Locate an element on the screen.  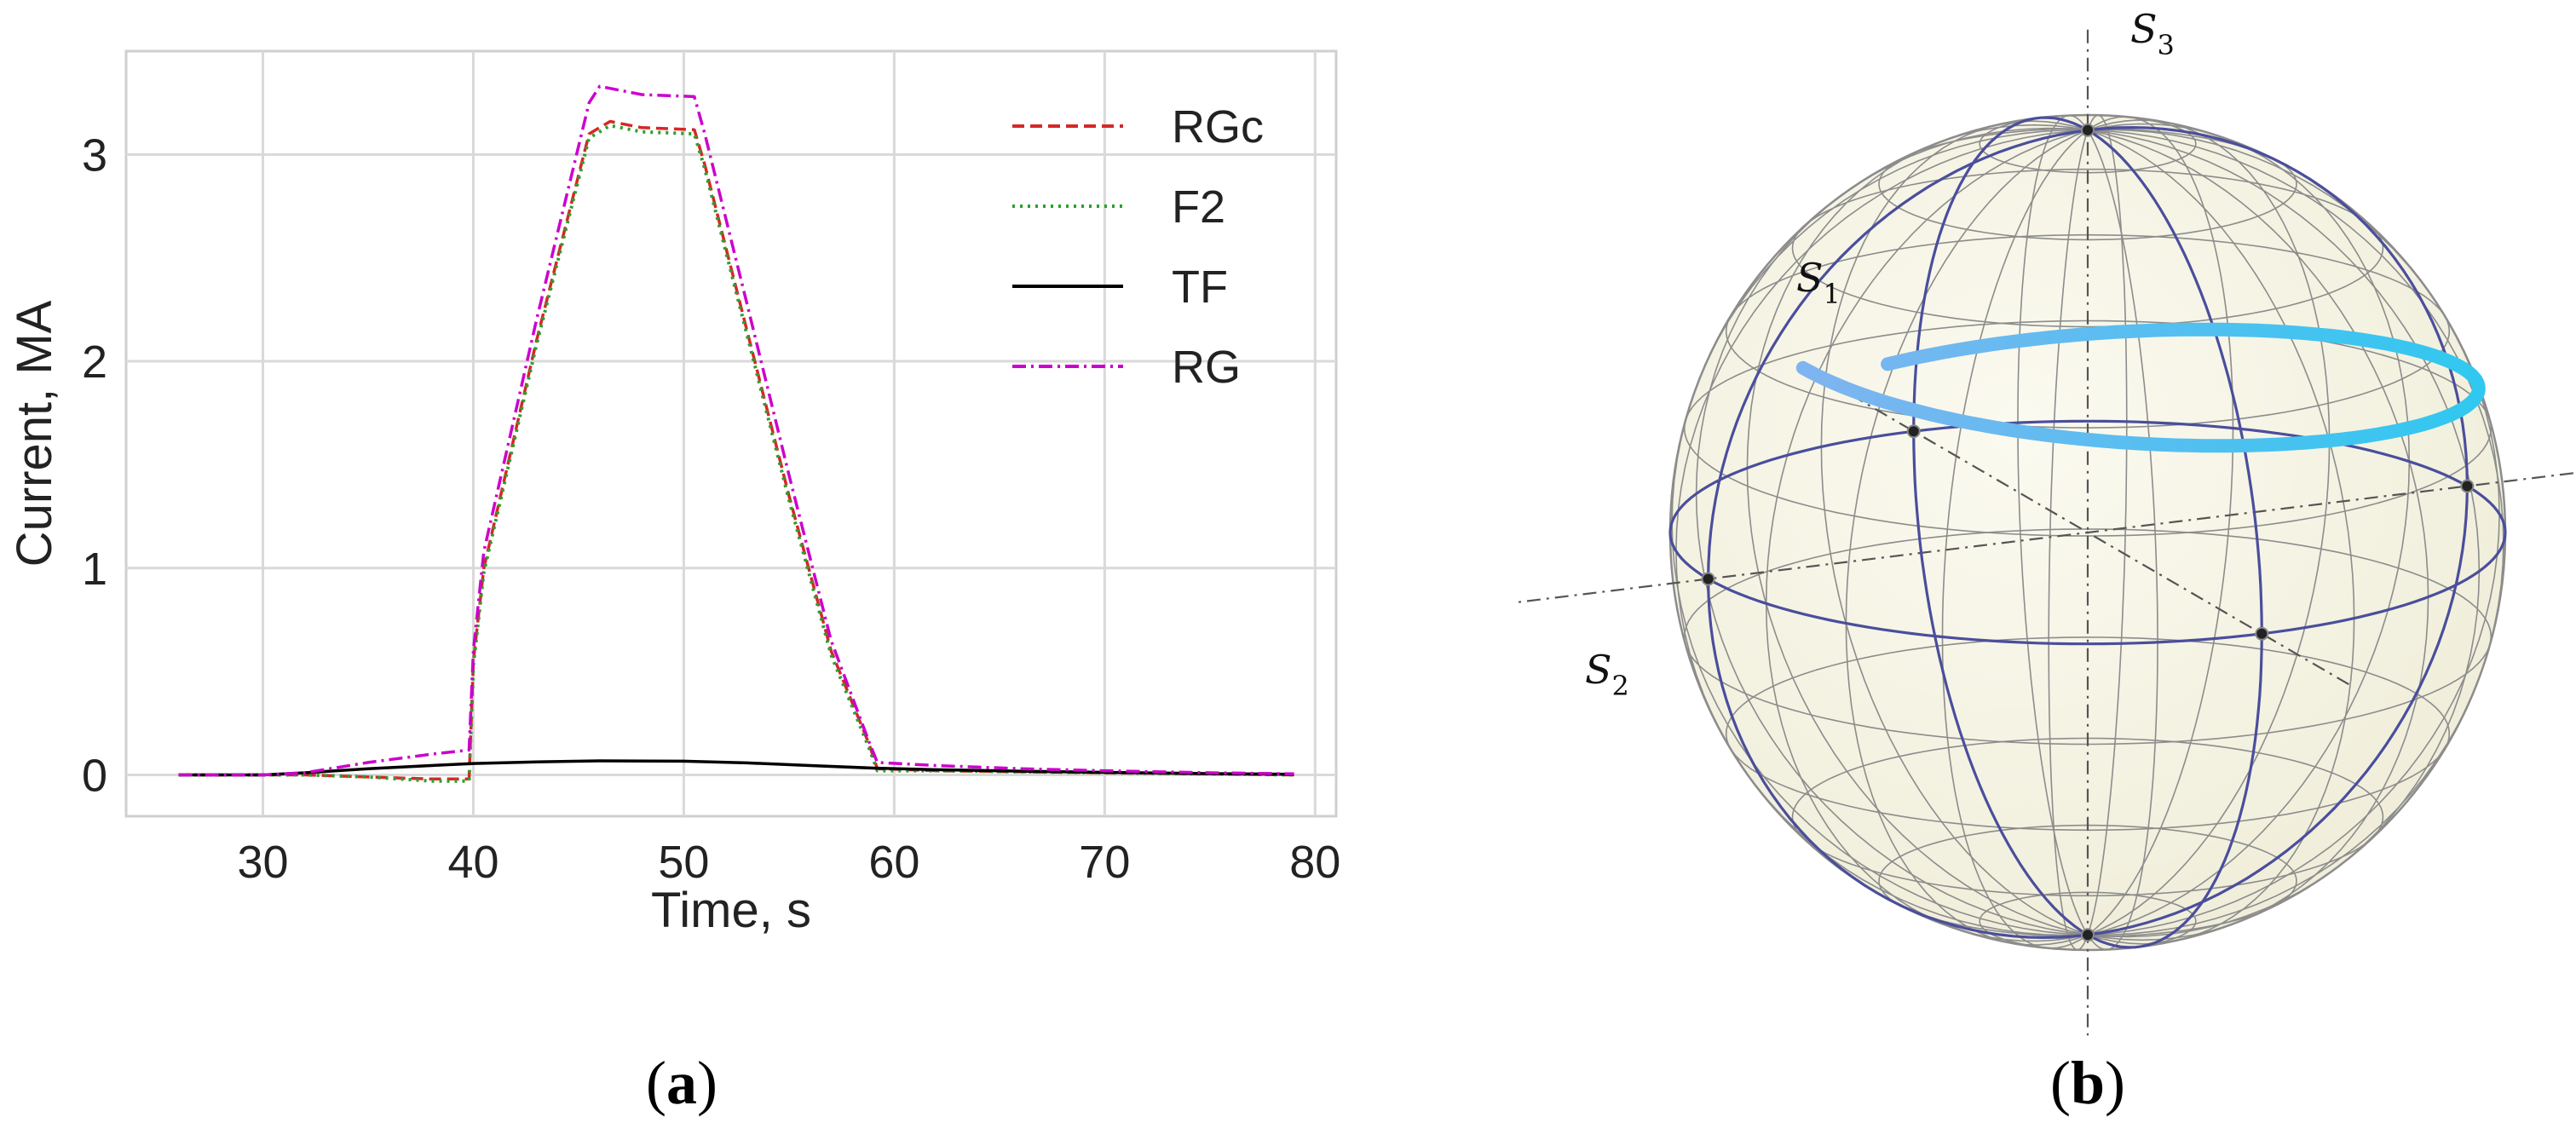
x-tick-label: 30 is located at coordinates (262, 862).